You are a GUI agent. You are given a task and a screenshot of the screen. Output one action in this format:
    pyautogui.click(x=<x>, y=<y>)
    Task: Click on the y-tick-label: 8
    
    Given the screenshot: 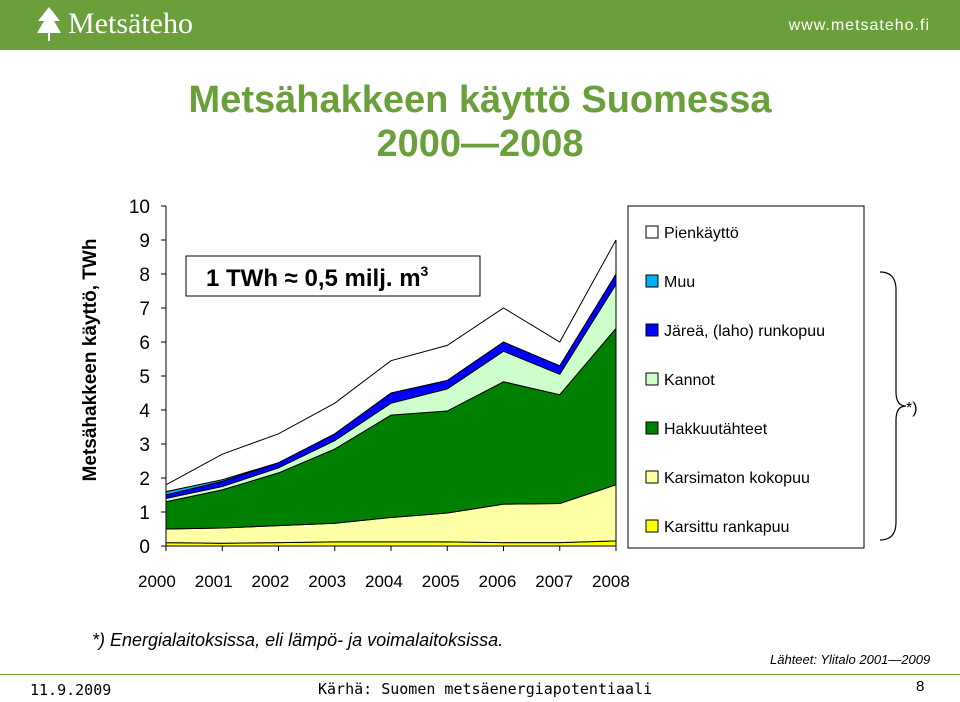 What is the action you would take?
    pyautogui.click(x=144, y=275)
    